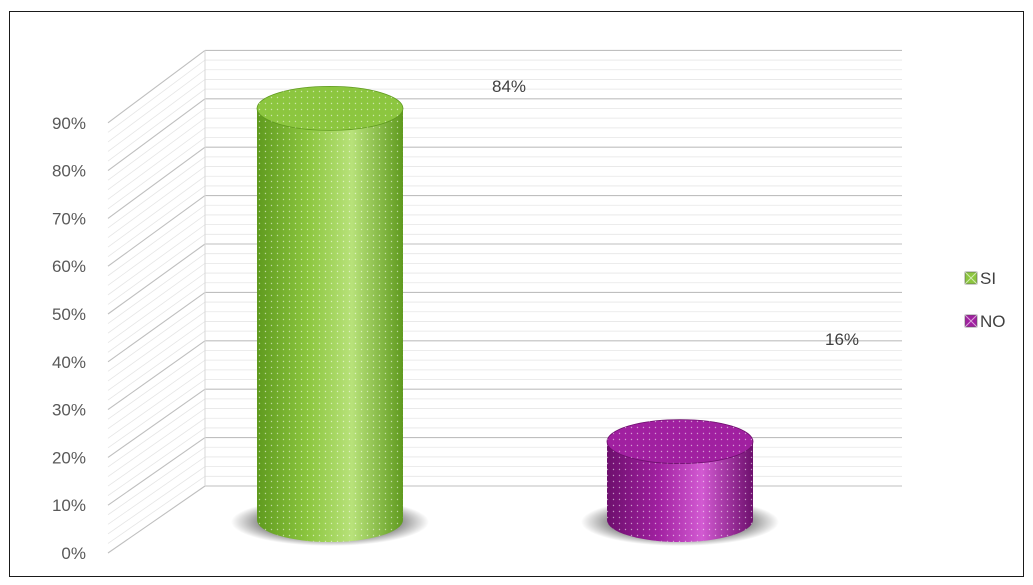 The width and height of the screenshot is (1033, 585). What do you see at coordinates (842, 339) in the screenshot?
I see `data-label-no: 16%` at bounding box center [842, 339].